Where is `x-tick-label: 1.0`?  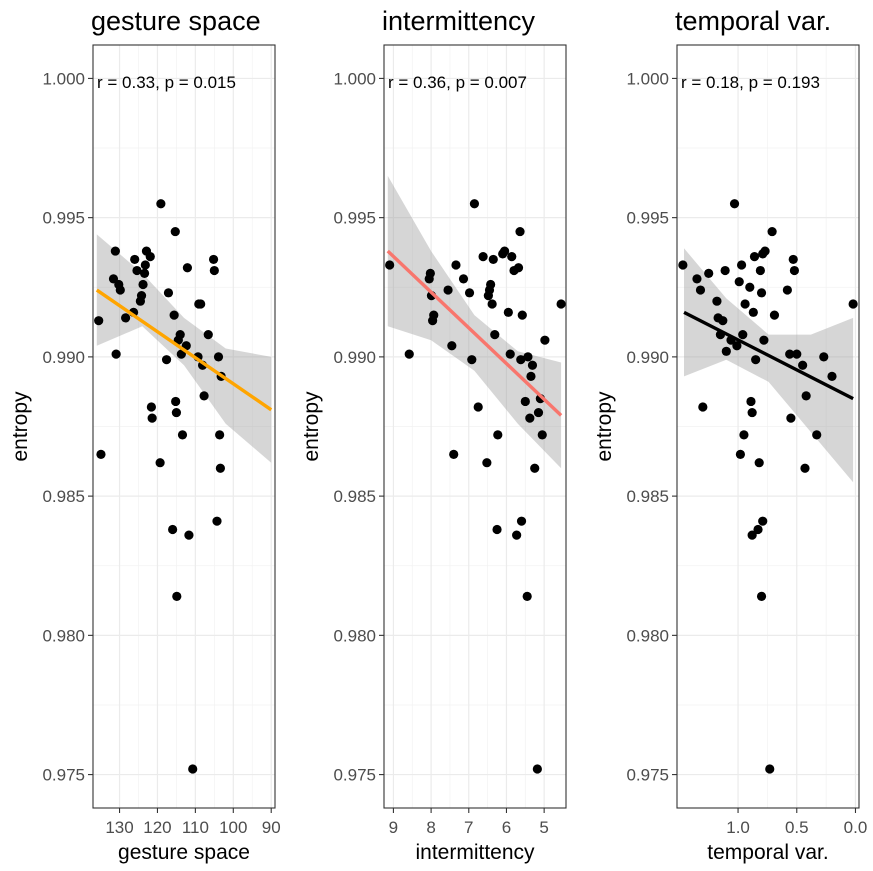 x-tick-label: 1.0 is located at coordinates (738, 827).